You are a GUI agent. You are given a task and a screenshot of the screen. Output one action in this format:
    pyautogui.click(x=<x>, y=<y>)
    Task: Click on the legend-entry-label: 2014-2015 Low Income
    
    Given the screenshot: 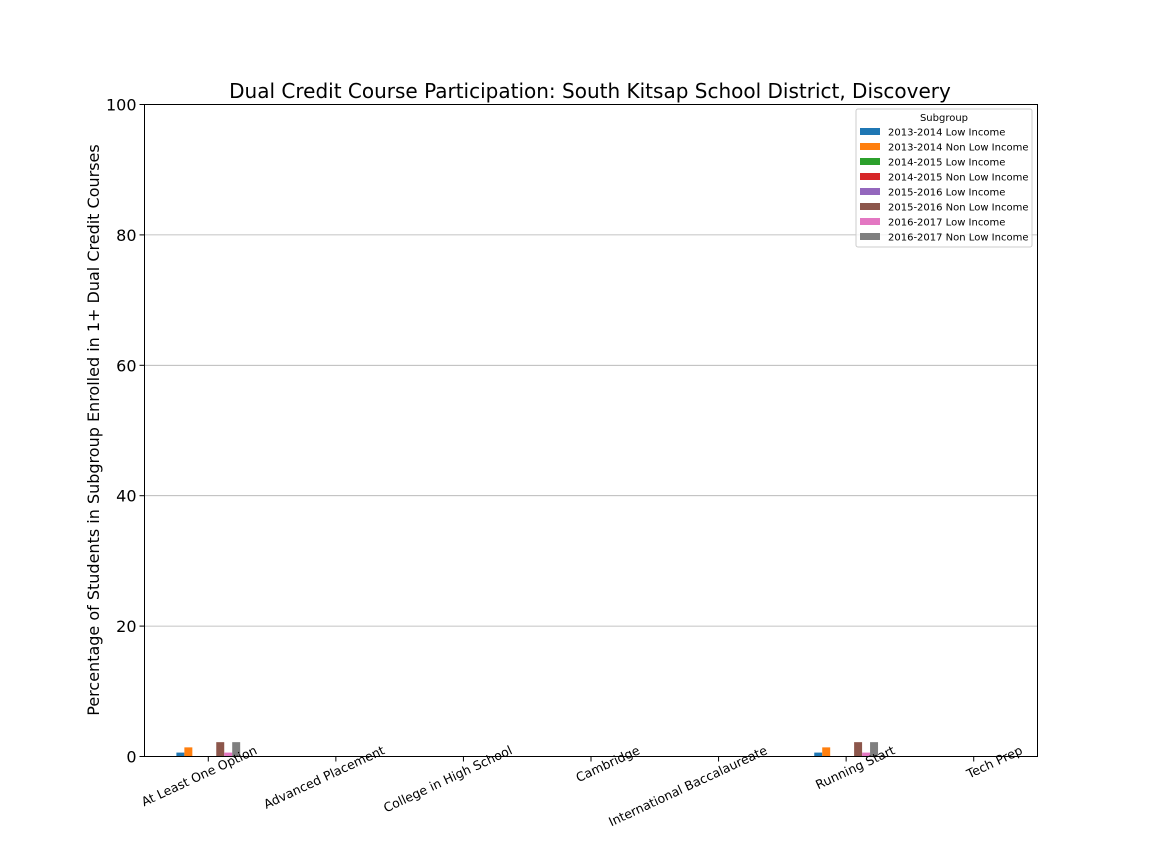 What is the action you would take?
    pyautogui.click(x=946, y=163)
    